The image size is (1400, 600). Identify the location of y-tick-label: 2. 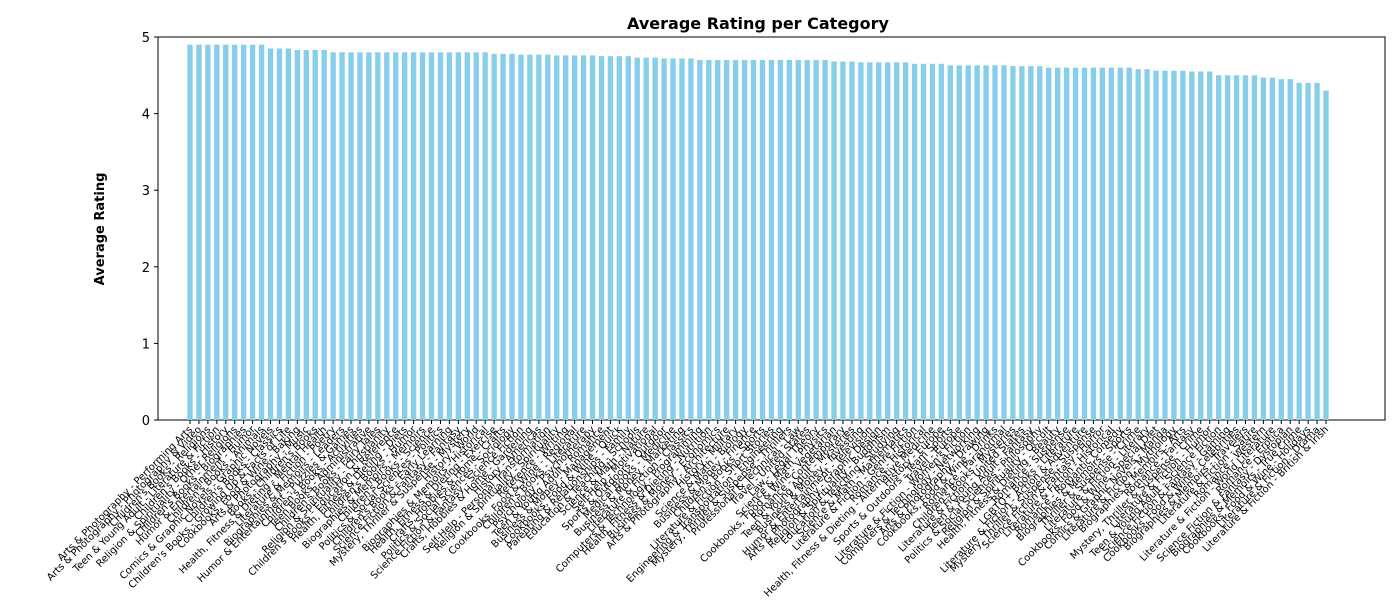
(146, 268).